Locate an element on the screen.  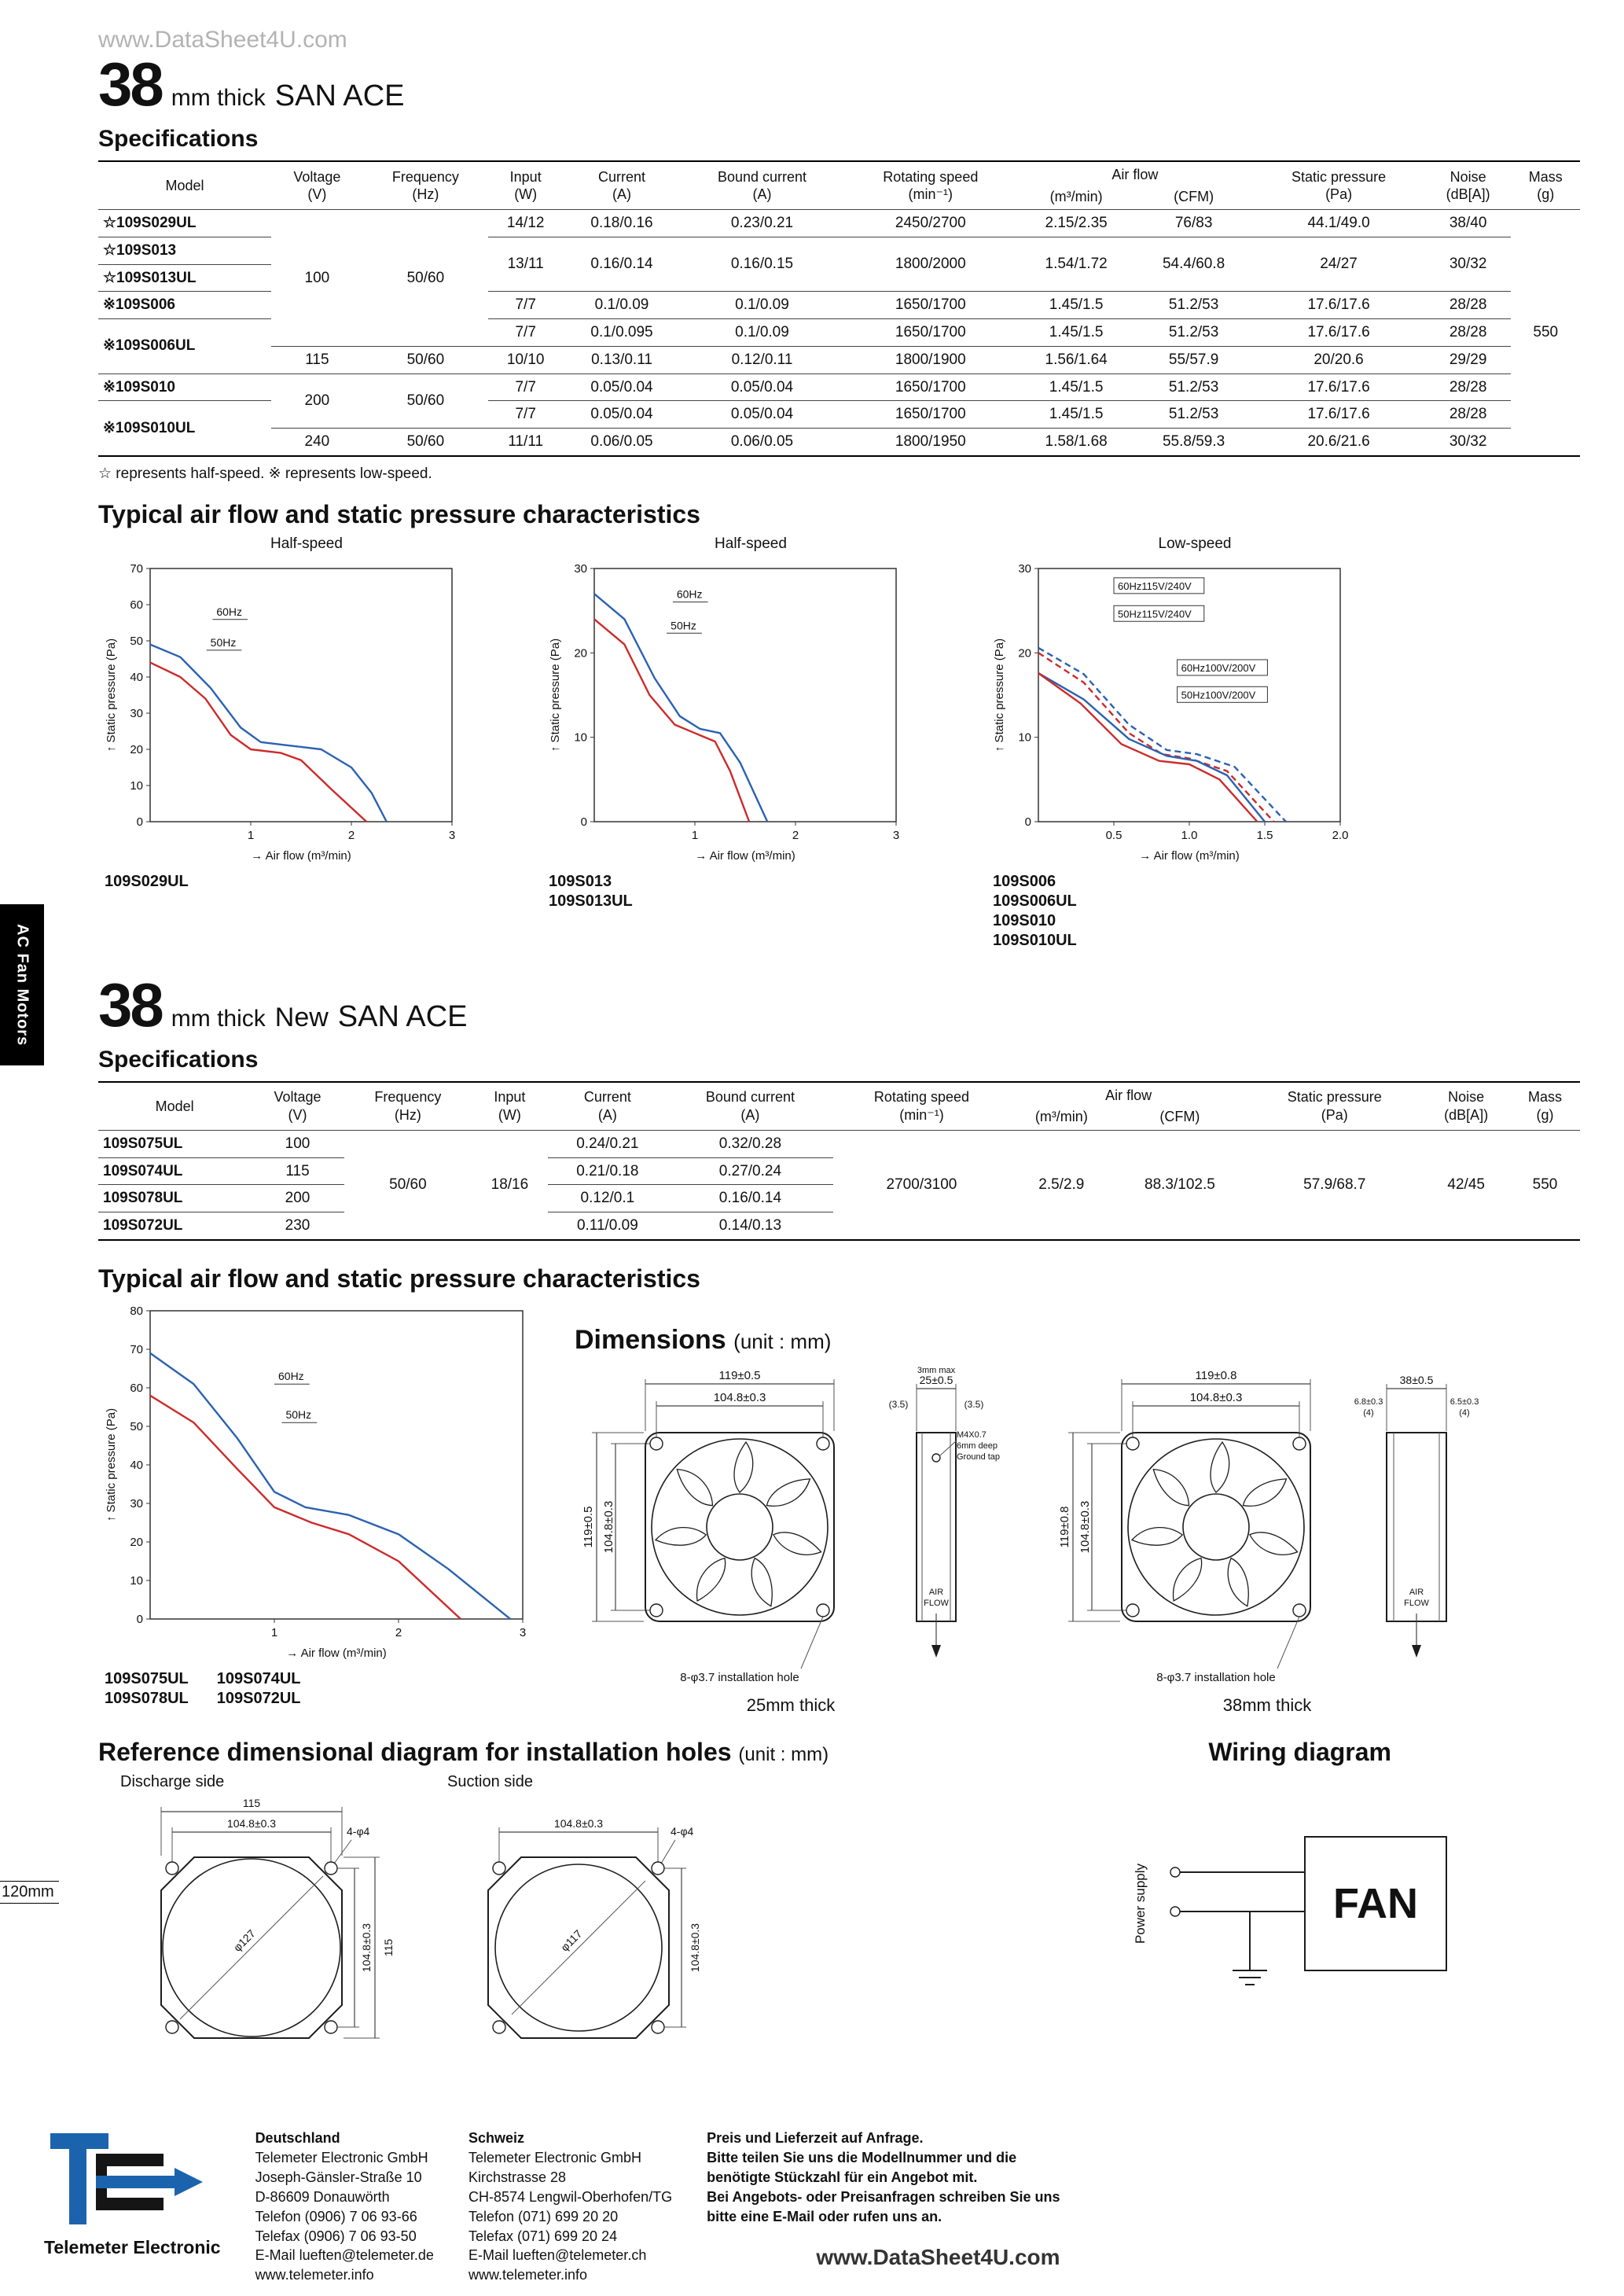
fan-25mm-group: 119±0.5 104.8±0.3 119±0.5 104.8±0.3 is located at coordinates (791, 1539).